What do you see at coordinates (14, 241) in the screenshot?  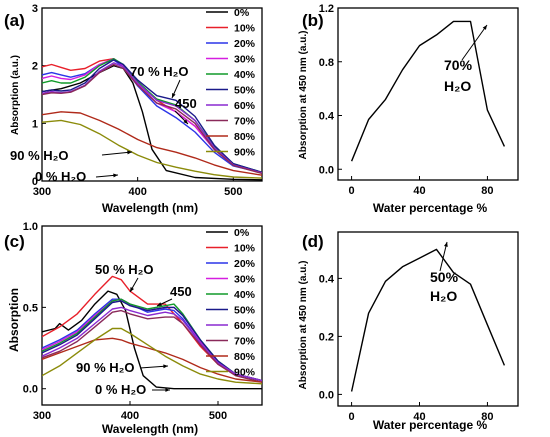 I see `panel-label: (c)` at bounding box center [14, 241].